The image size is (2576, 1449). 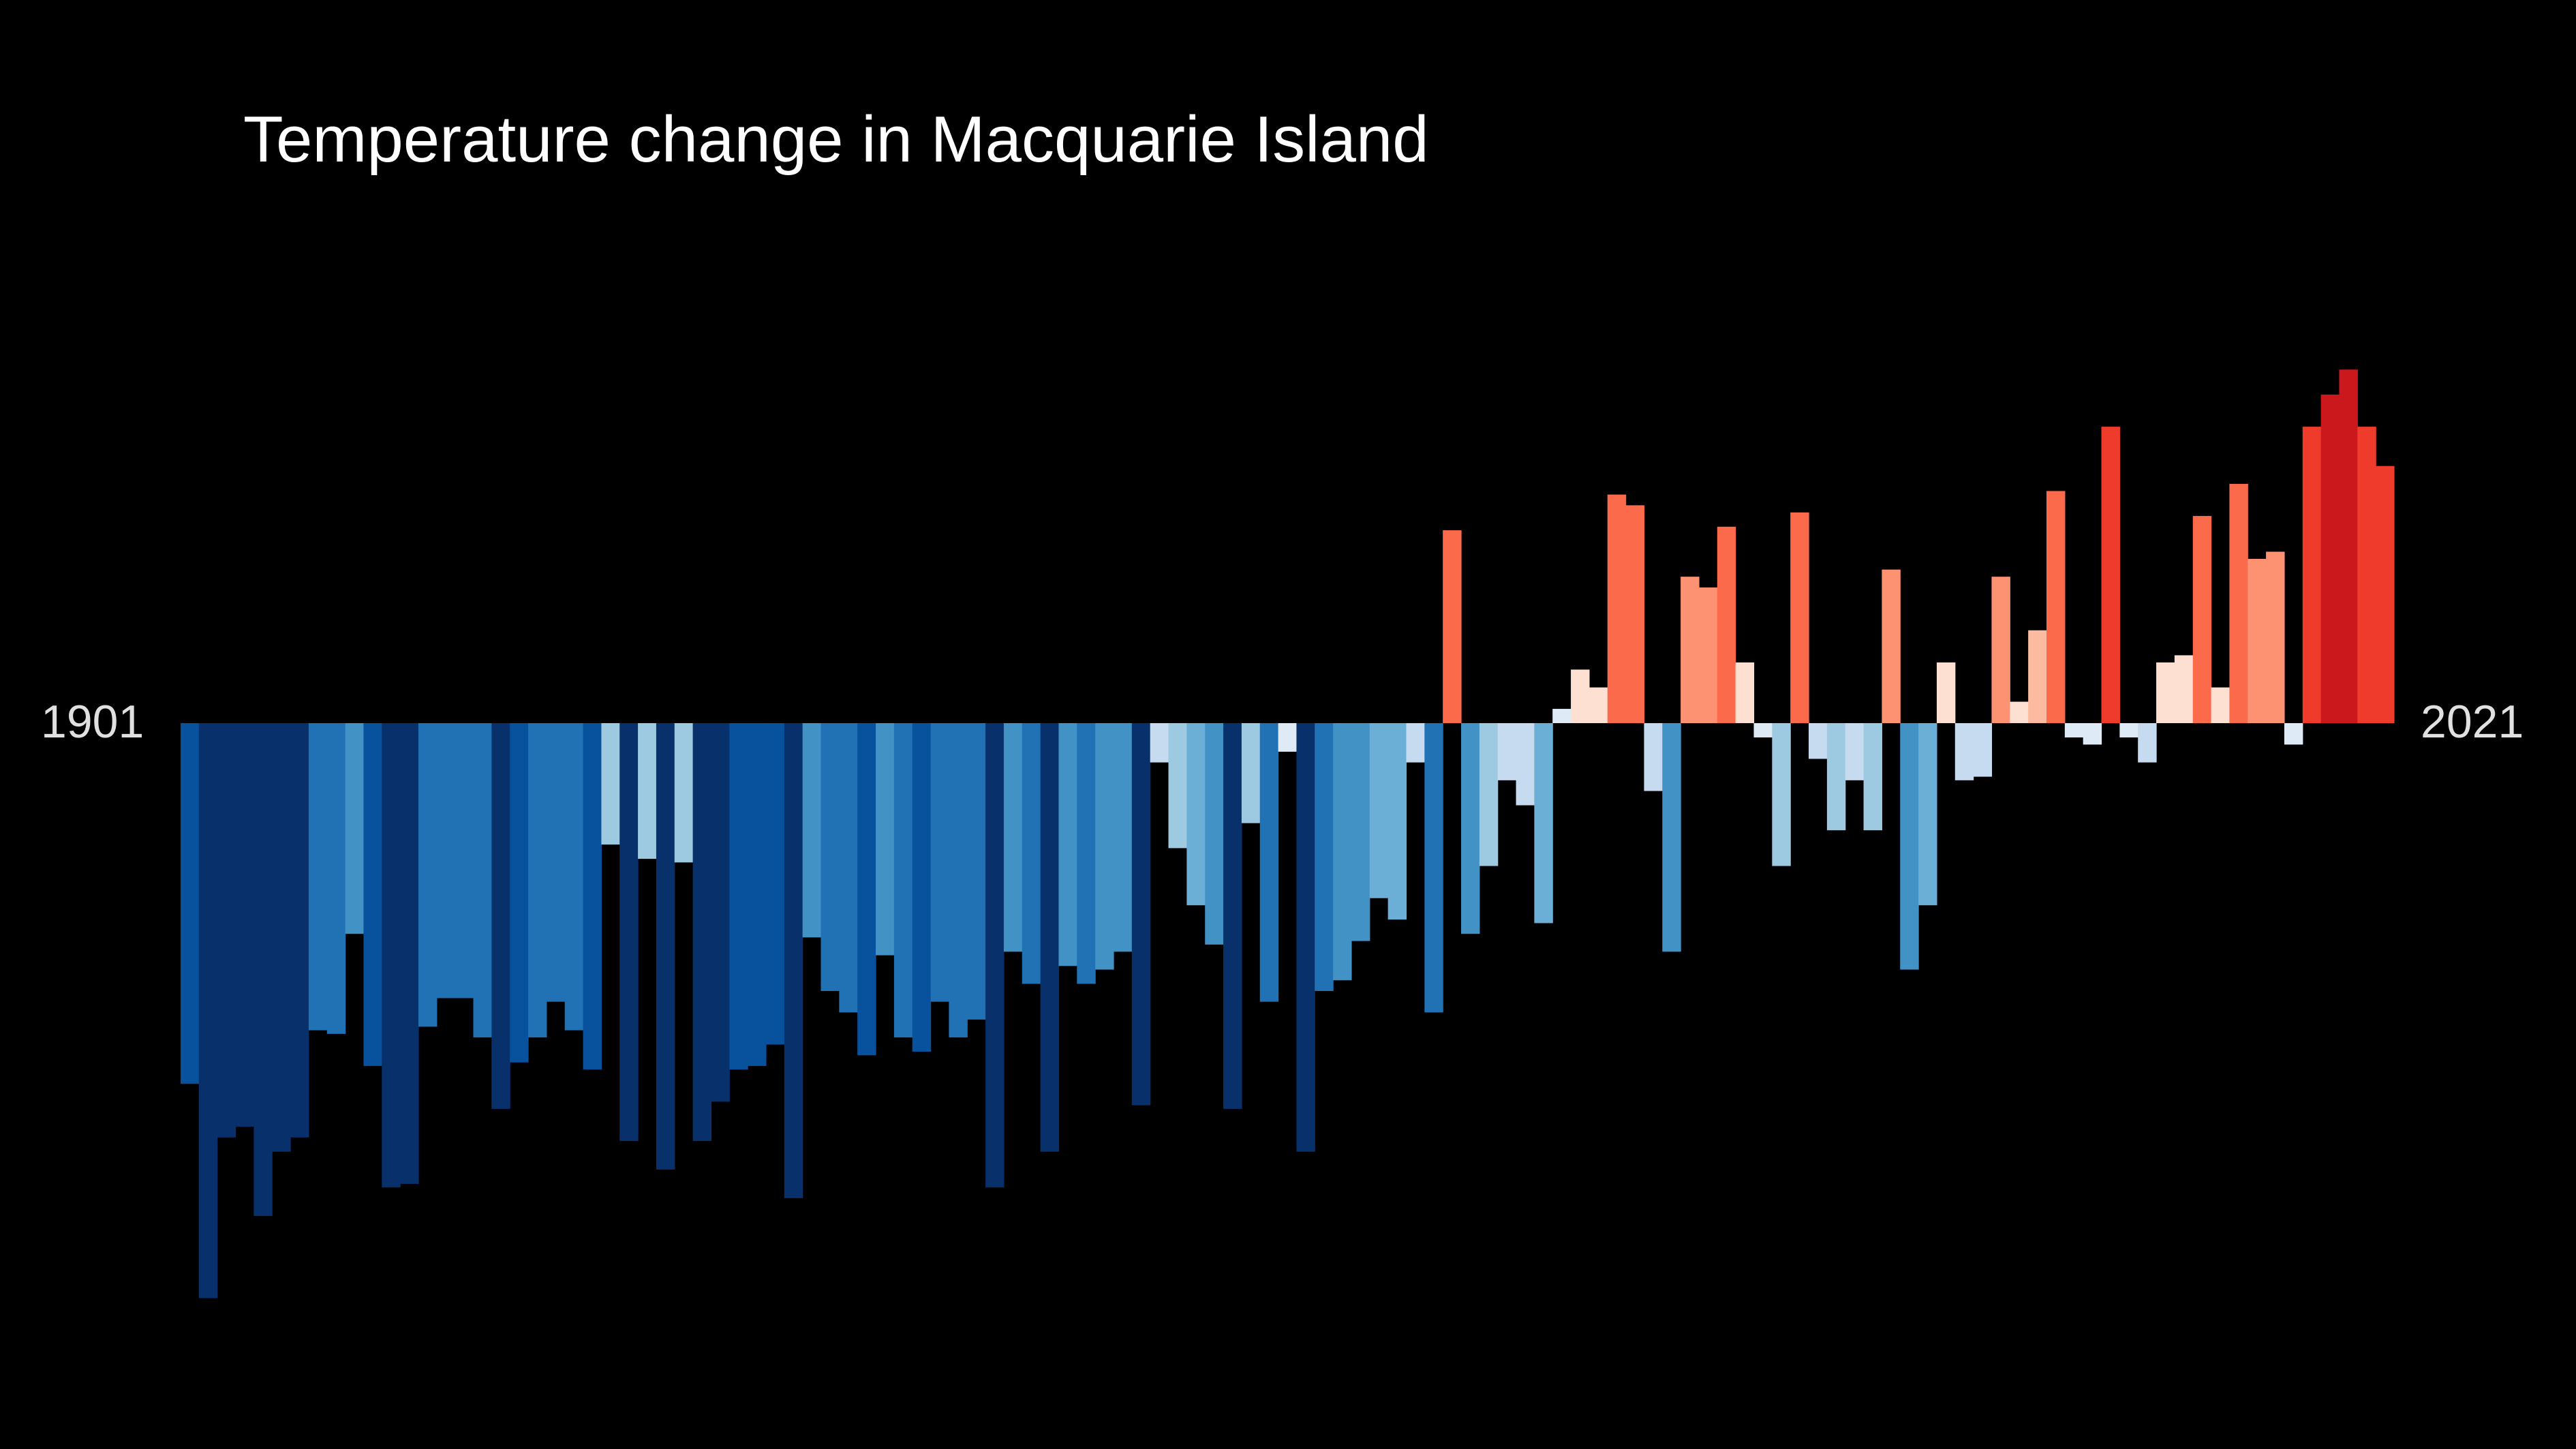 What do you see at coordinates (2293, 734) in the screenshot?
I see `bar-2016` at bounding box center [2293, 734].